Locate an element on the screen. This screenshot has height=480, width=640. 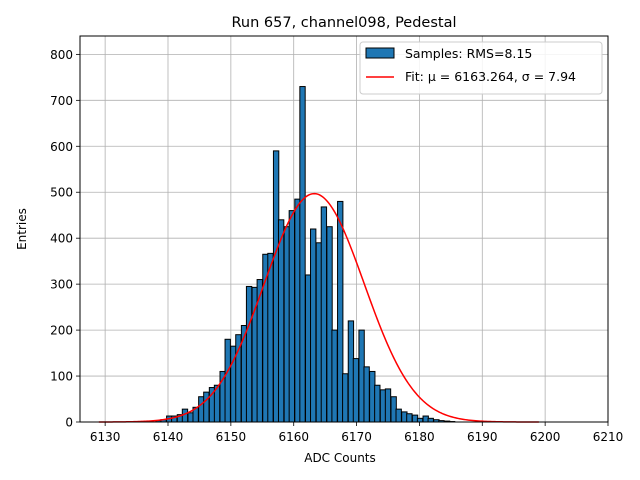
y-tick-label: 500 is located at coordinates (61, 193).